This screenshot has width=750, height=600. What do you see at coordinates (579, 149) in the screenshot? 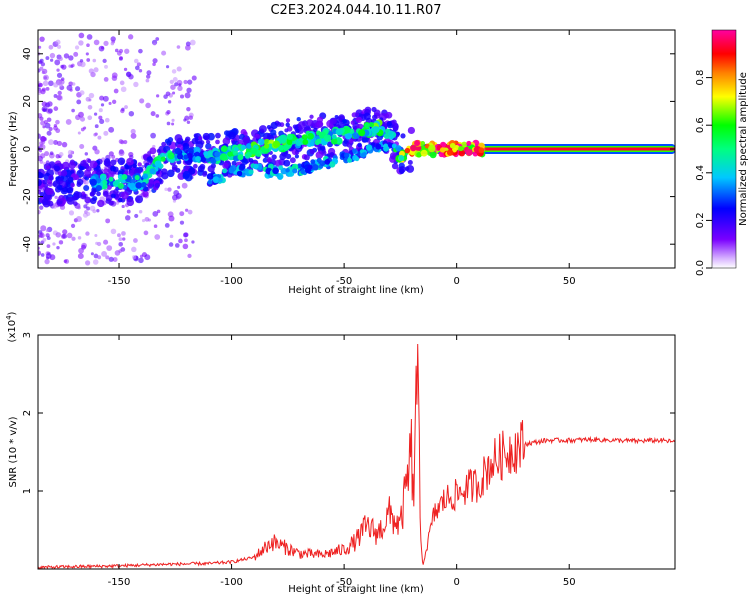
I see `spectrogram-band-core` at bounding box center [579, 149].